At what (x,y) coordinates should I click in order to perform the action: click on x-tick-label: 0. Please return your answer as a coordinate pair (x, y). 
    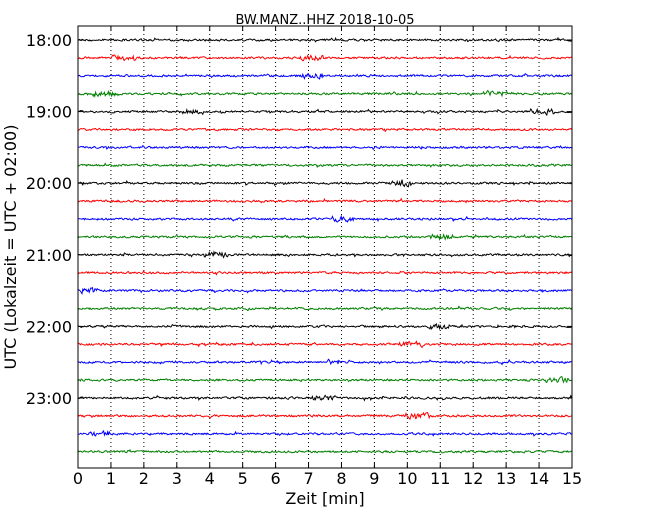
    Looking at the image, I should click on (78, 478).